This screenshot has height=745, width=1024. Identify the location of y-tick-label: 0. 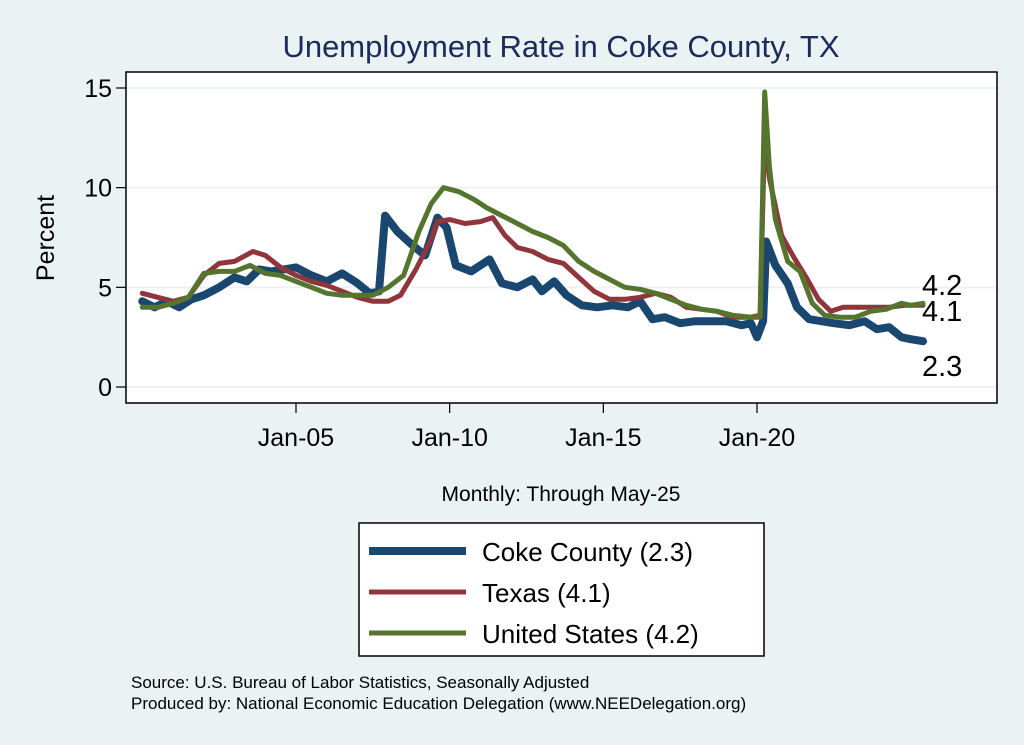
(105, 388).